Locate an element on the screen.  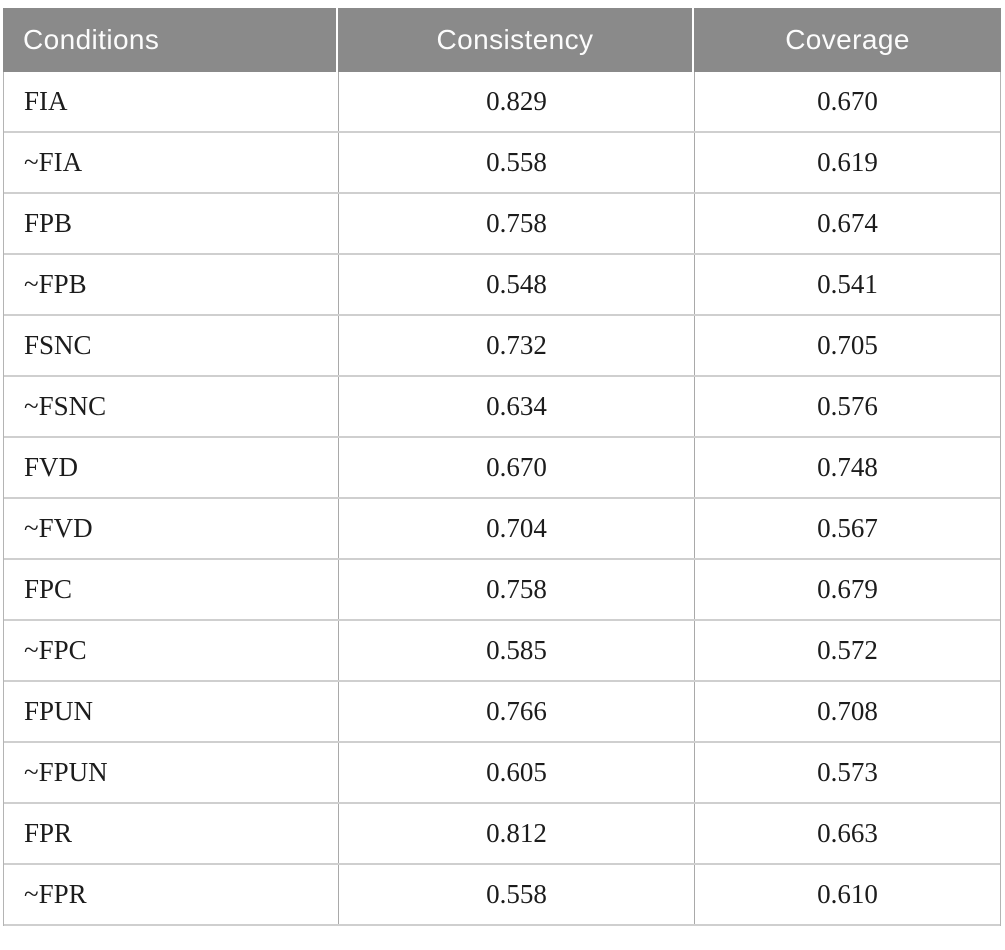
condition-cell: ~FIA is located at coordinates (53, 162).